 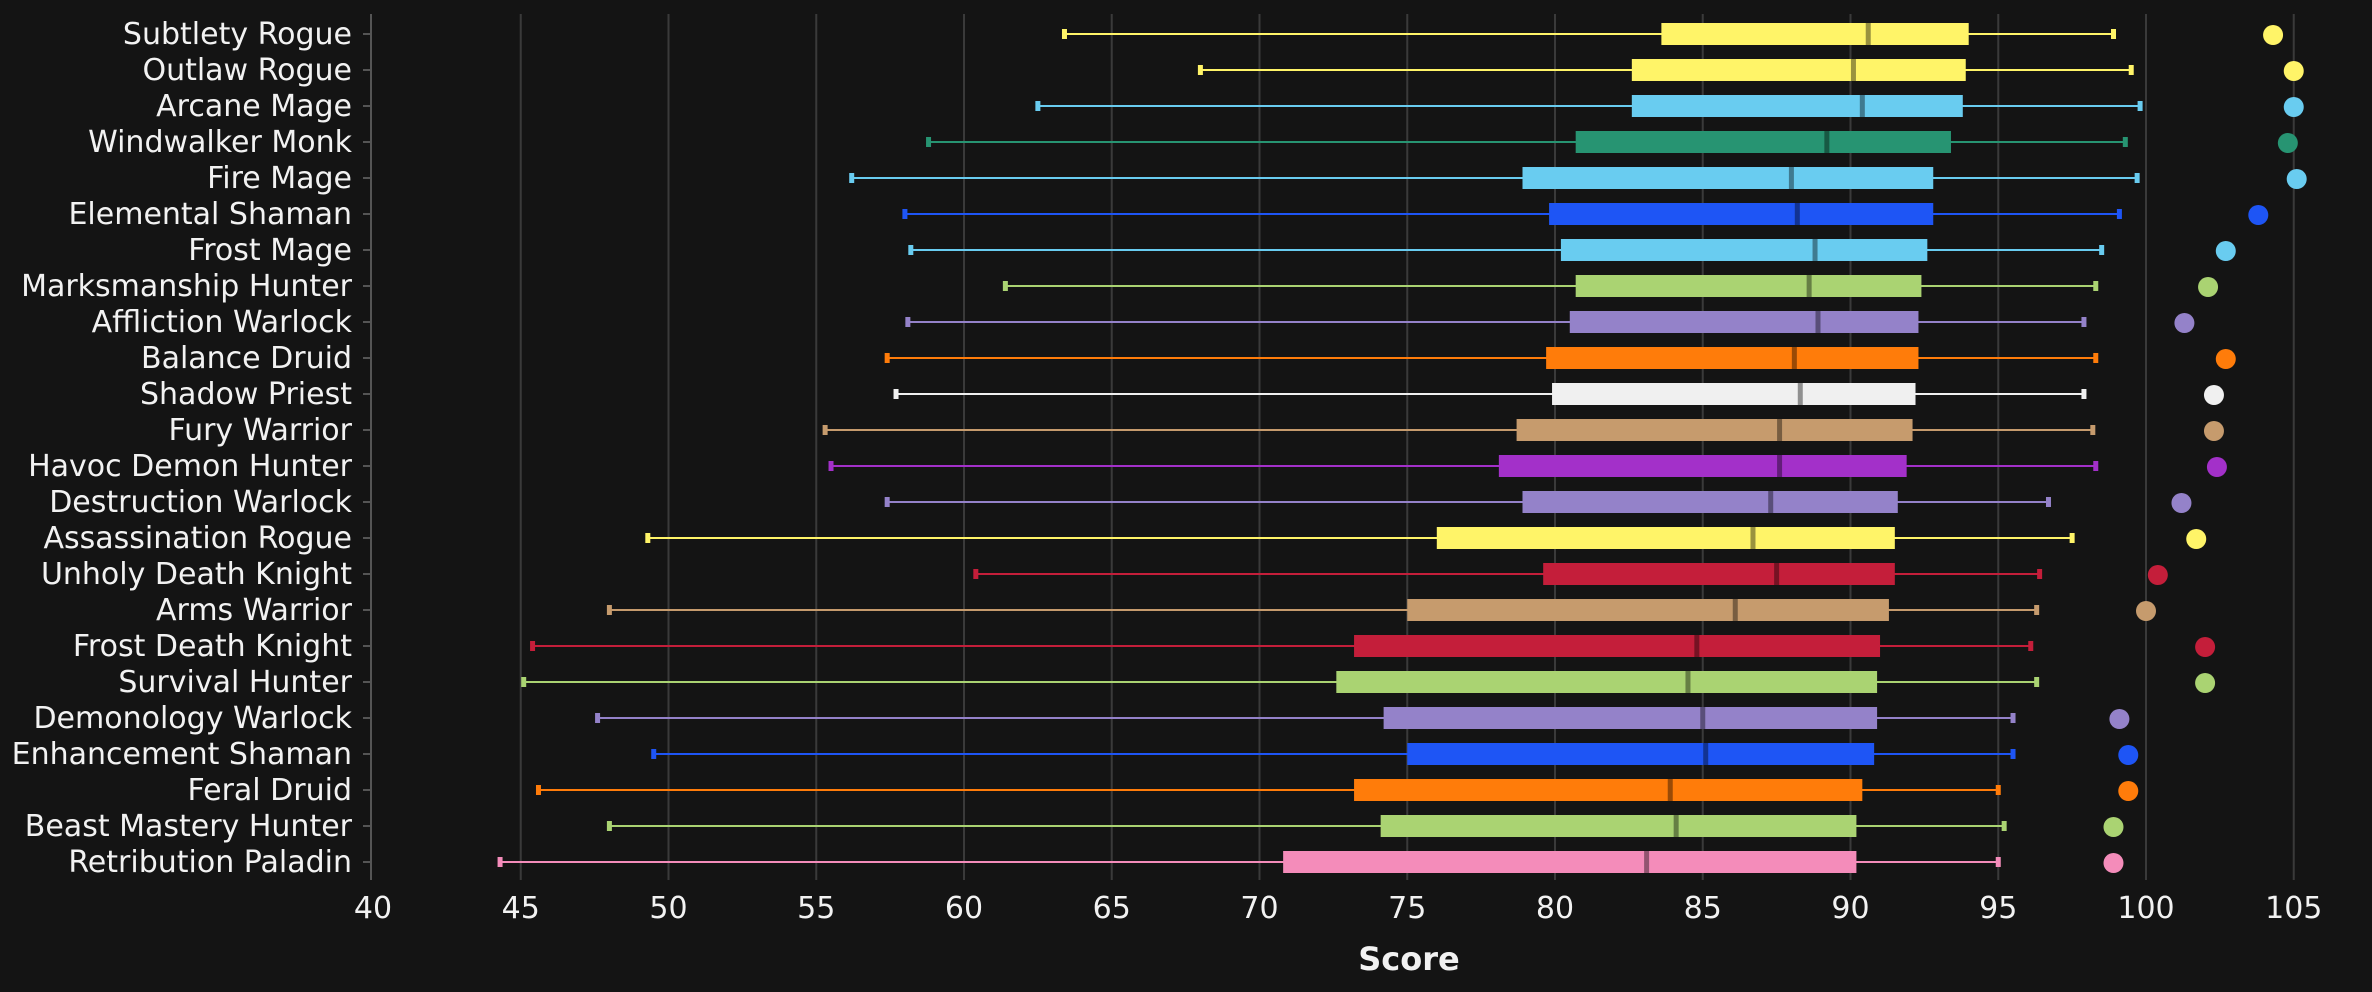 I want to click on box-row-marksmanship-hunter, so click(x=1610, y=286).